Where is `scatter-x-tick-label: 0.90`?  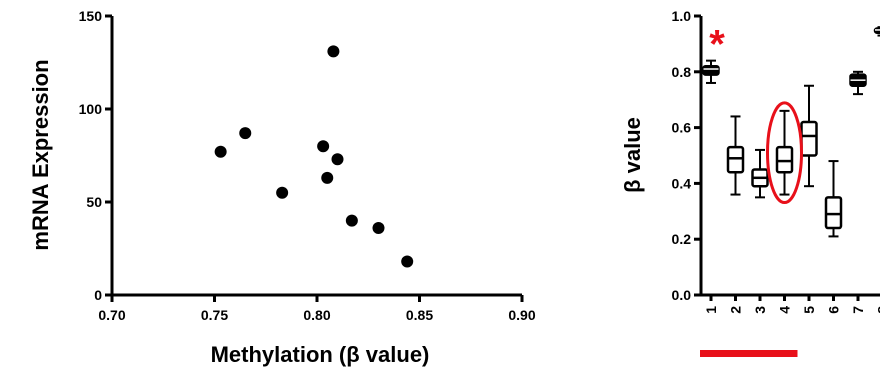 scatter-x-tick-label: 0.90 is located at coordinates (521, 315).